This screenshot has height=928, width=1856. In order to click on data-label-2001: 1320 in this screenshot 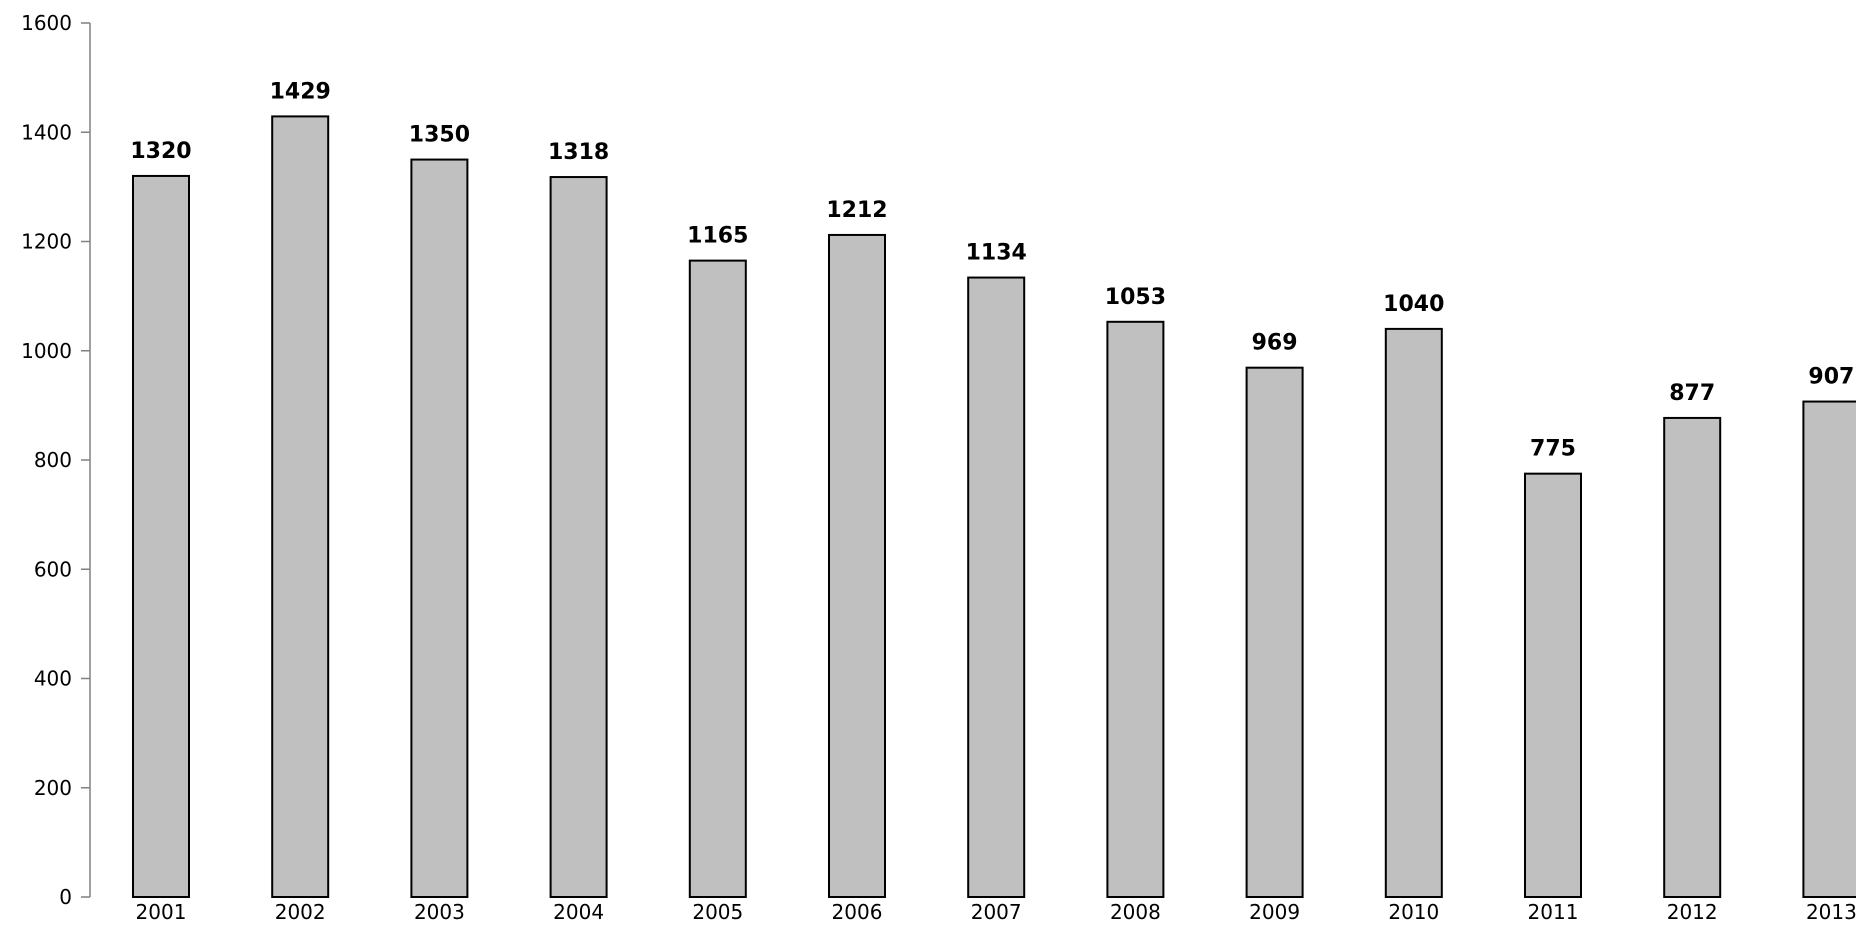, I will do `click(160, 151)`.